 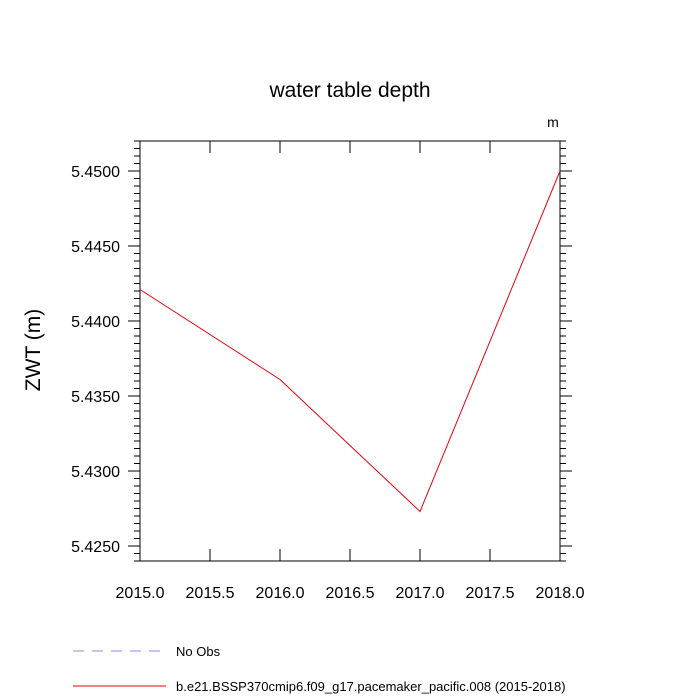 I want to click on x-tick-label: 2017.5, so click(x=490, y=593).